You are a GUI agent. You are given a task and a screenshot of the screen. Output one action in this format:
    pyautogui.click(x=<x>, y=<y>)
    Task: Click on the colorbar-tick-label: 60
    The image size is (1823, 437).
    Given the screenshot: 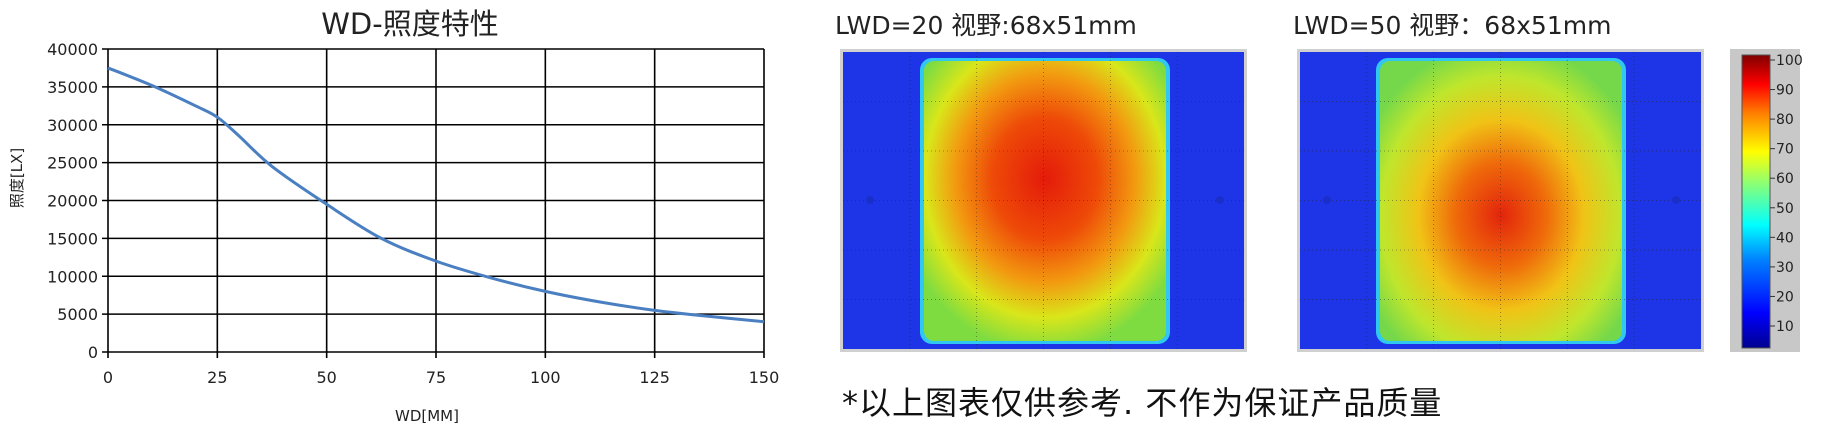 What is the action you would take?
    pyautogui.click(x=1785, y=179)
    